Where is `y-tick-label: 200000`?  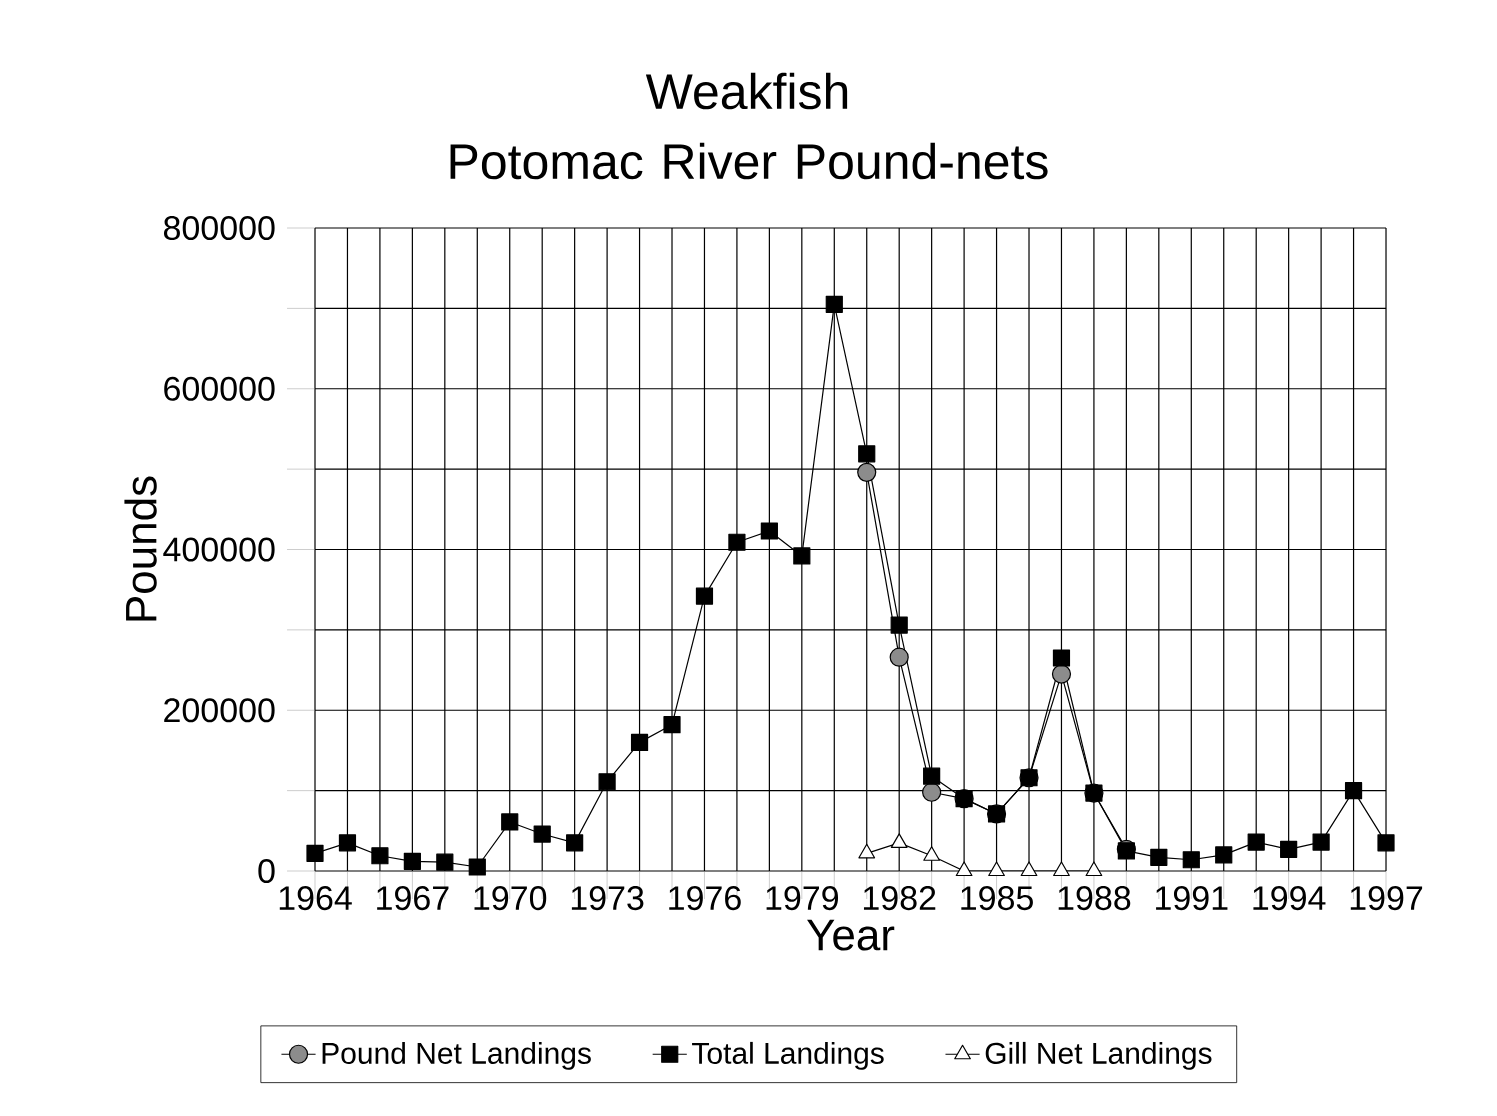 y-tick-label: 200000 is located at coordinates (219, 710).